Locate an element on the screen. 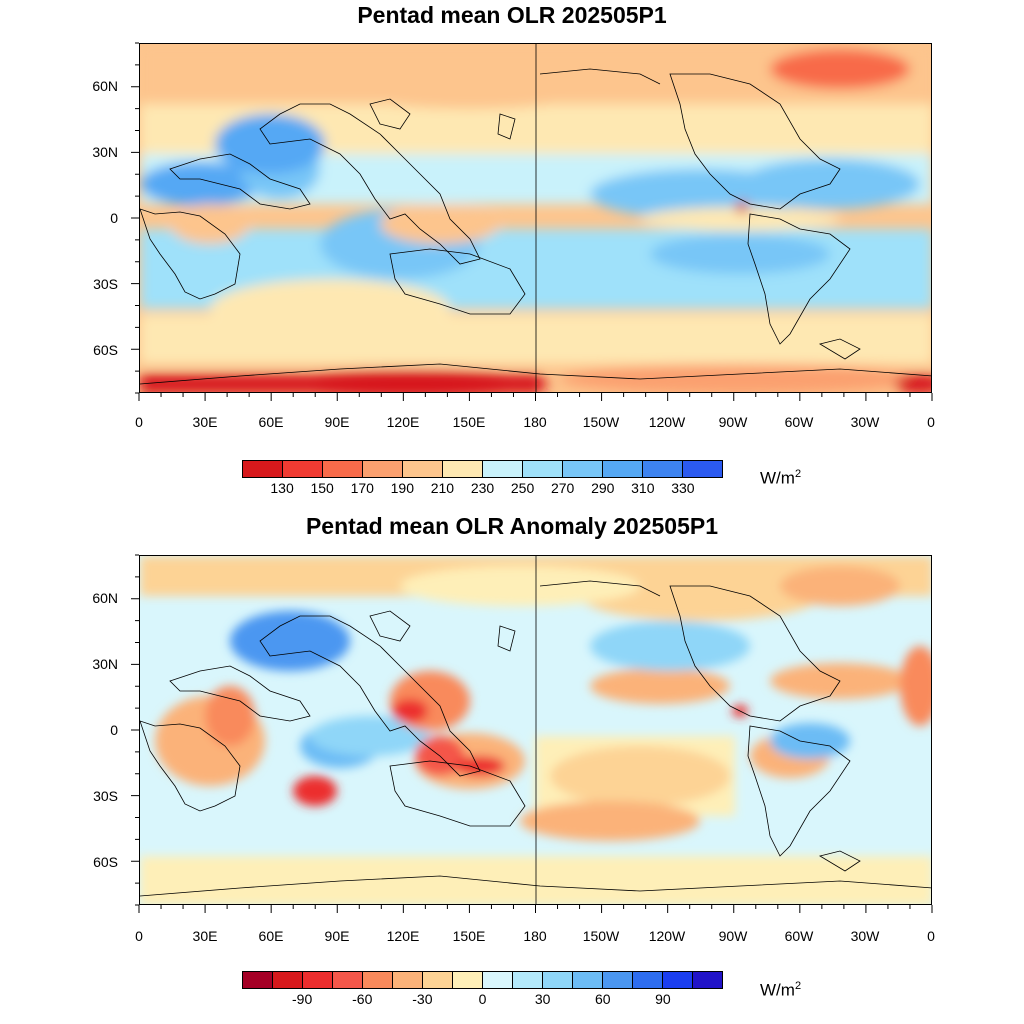  colorbar-label: 150 is located at coordinates (322, 488).